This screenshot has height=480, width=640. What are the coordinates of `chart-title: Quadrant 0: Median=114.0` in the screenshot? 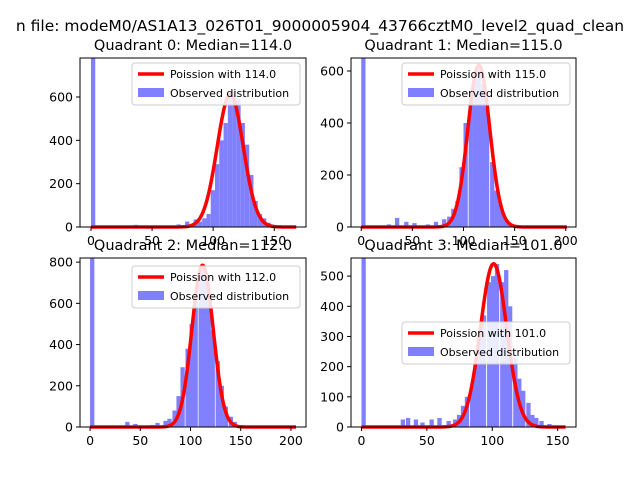 It's located at (193, 46).